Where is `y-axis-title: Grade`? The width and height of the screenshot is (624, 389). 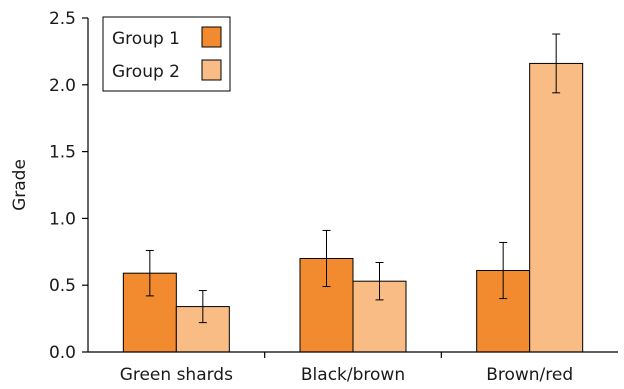
y-axis-title: Grade is located at coordinates (20, 185).